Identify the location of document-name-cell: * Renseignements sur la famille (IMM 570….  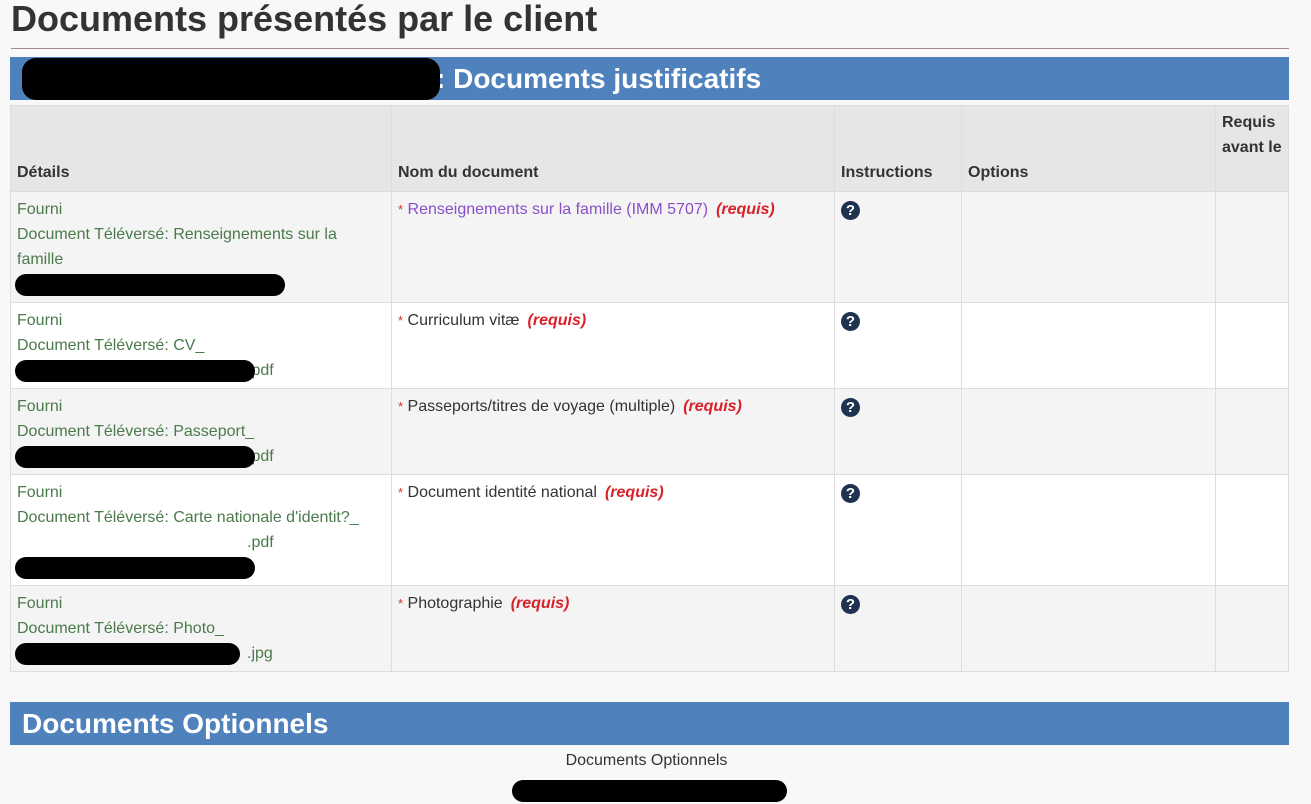
(613, 247).